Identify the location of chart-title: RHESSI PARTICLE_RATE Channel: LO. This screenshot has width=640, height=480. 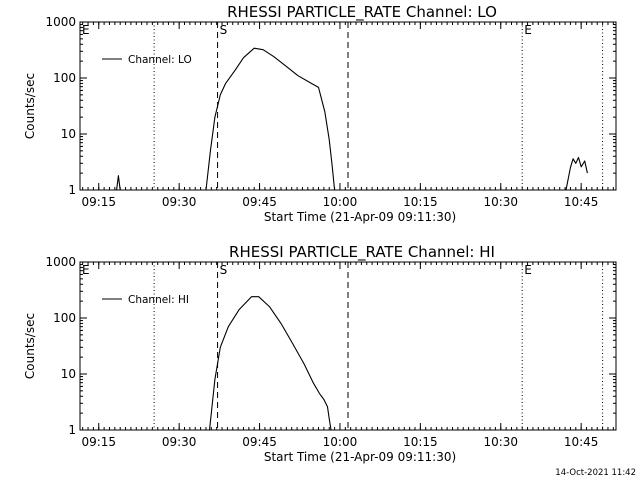
(362, 12).